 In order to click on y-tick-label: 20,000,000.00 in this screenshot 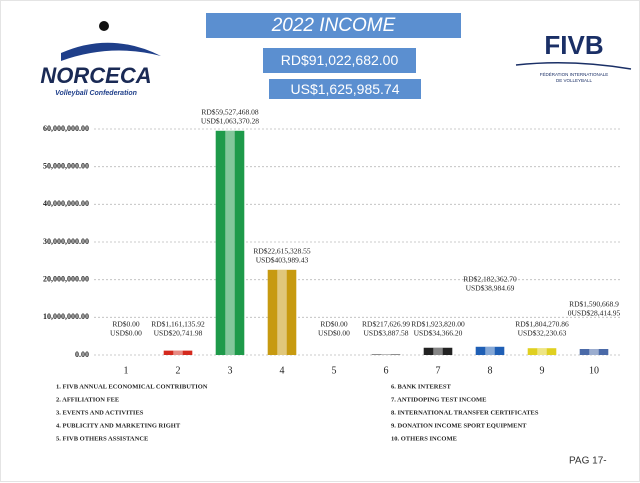, I will do `click(66, 278)`.